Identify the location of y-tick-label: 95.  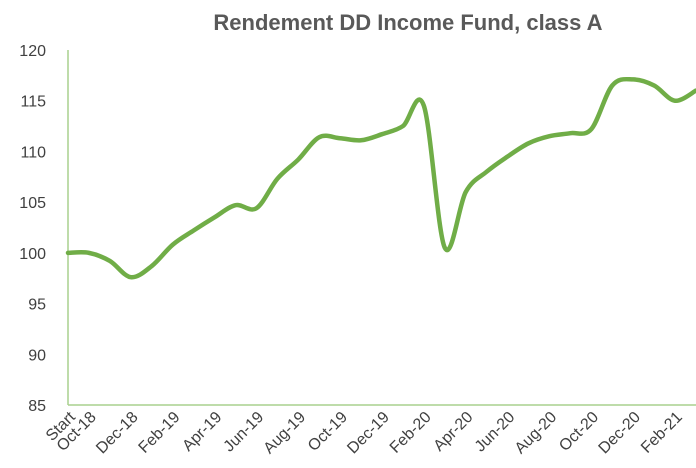
(37, 305).